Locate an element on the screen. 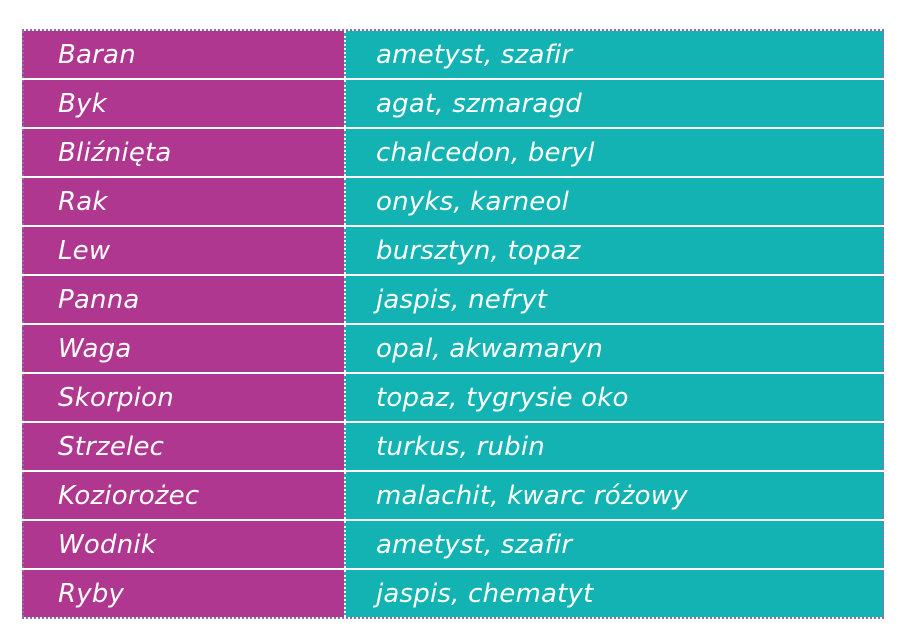 The width and height of the screenshot is (900, 636). table-row: Baran ametyst, szafir is located at coordinates (453, 55).